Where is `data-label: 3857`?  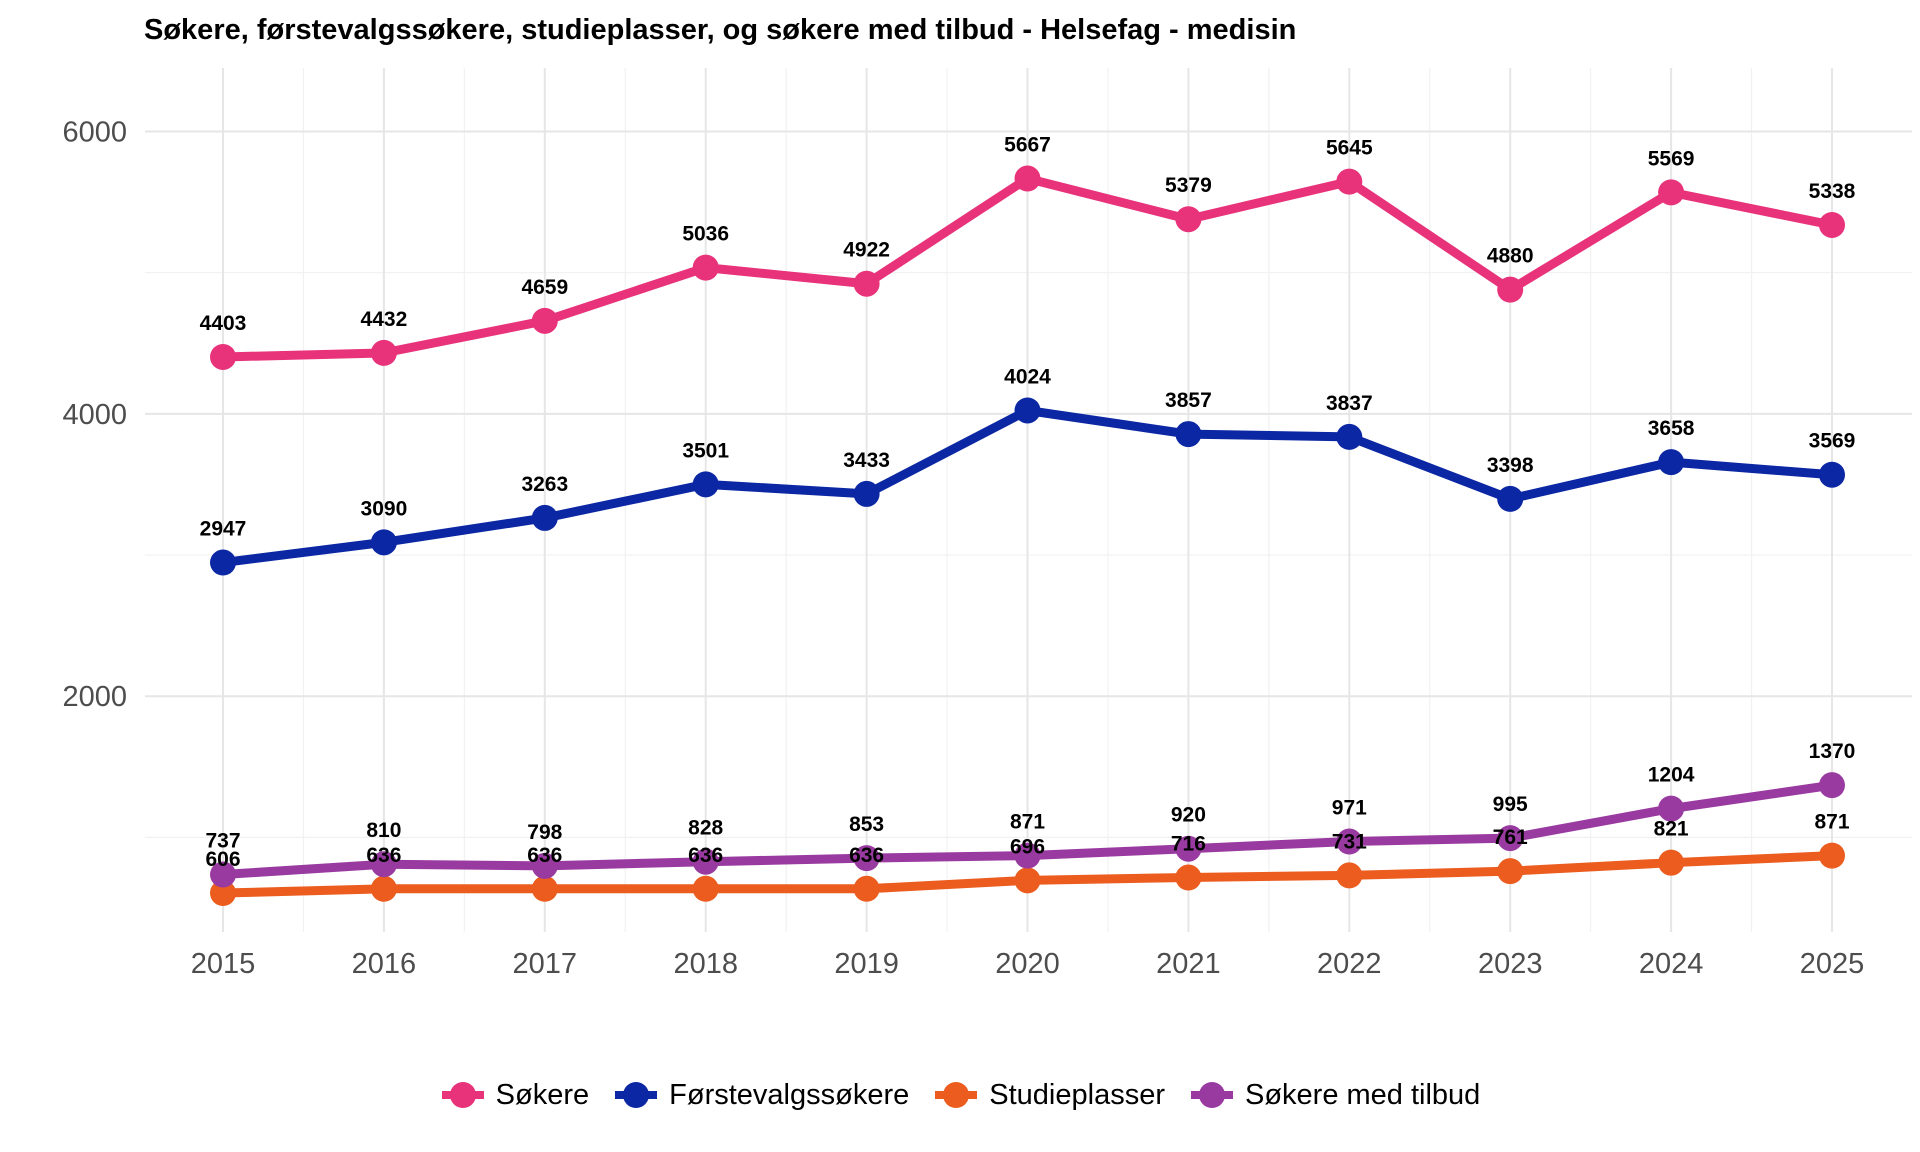
data-label: 3857 is located at coordinates (1188, 400).